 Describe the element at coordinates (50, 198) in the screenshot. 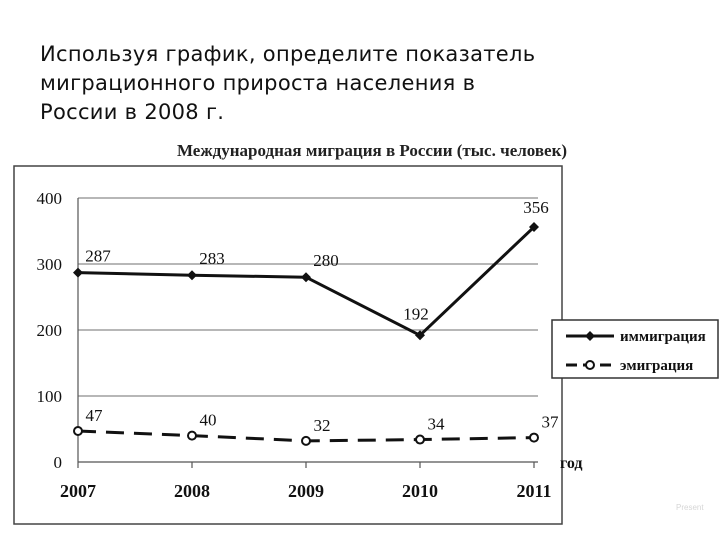

I see `y-tick-label-400: 400` at that location.